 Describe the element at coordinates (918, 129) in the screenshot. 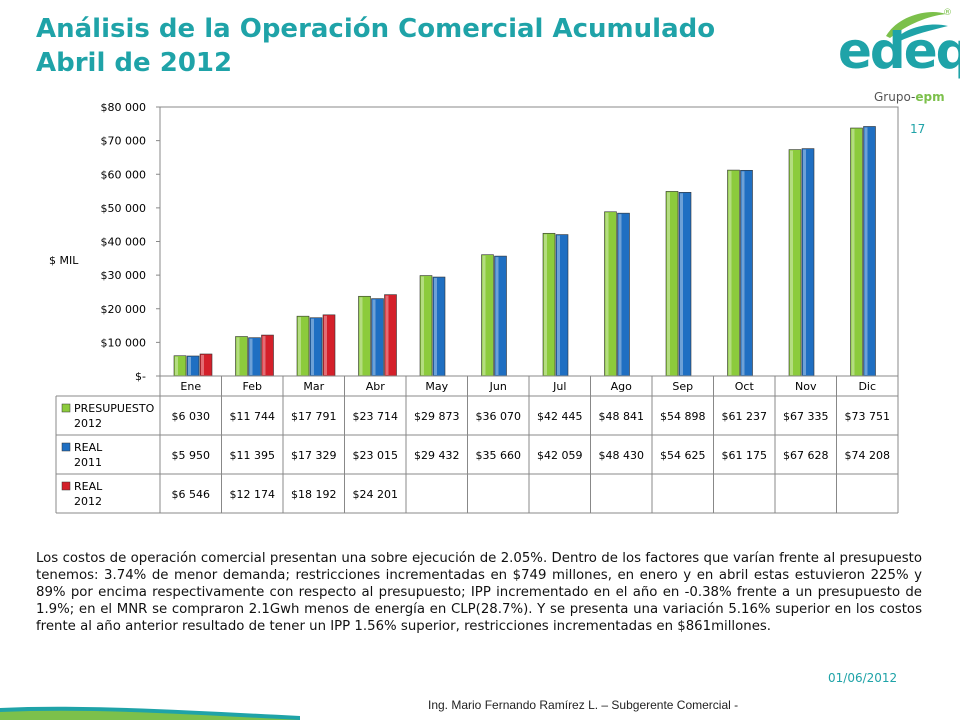

I see `page-number: 17` at that location.